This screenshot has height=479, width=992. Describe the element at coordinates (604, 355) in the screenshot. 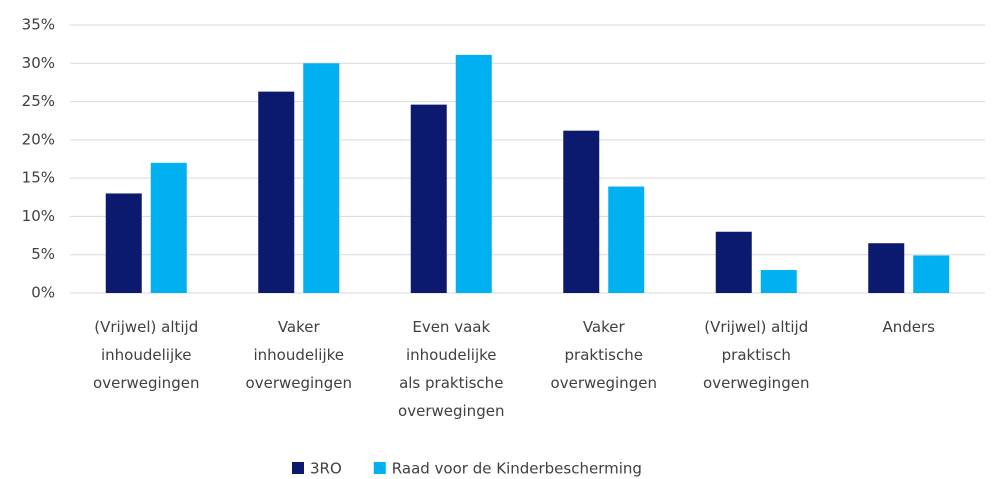

I see `x-tick-label: Vaker praktische overwegingen` at that location.